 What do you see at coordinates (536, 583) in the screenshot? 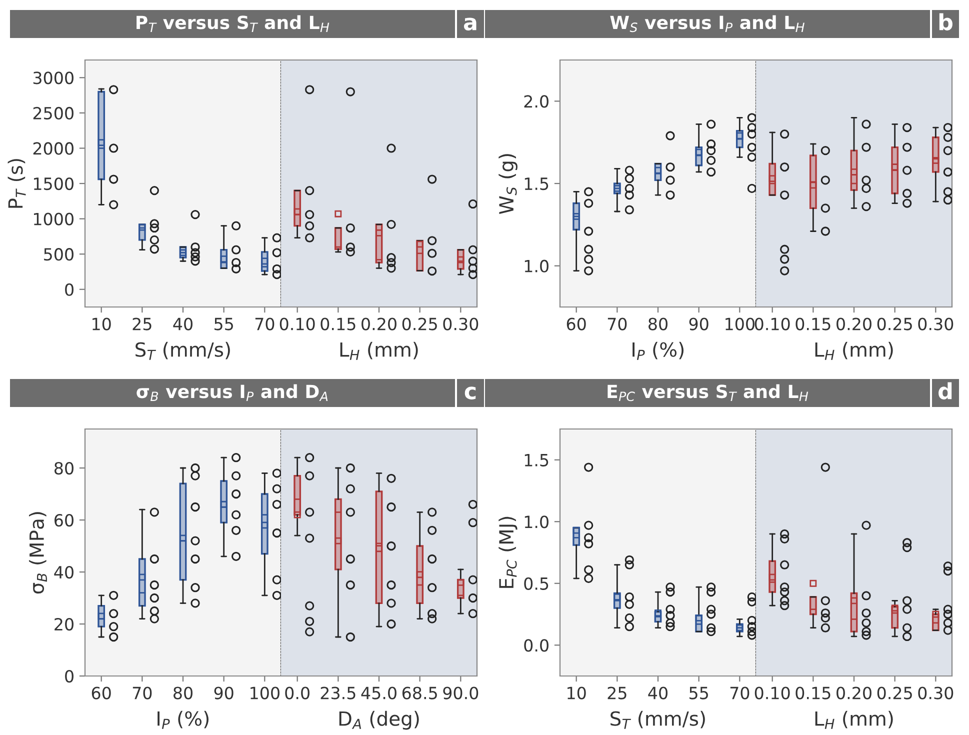
I see `y-tick-label: 0.5` at bounding box center [536, 583].